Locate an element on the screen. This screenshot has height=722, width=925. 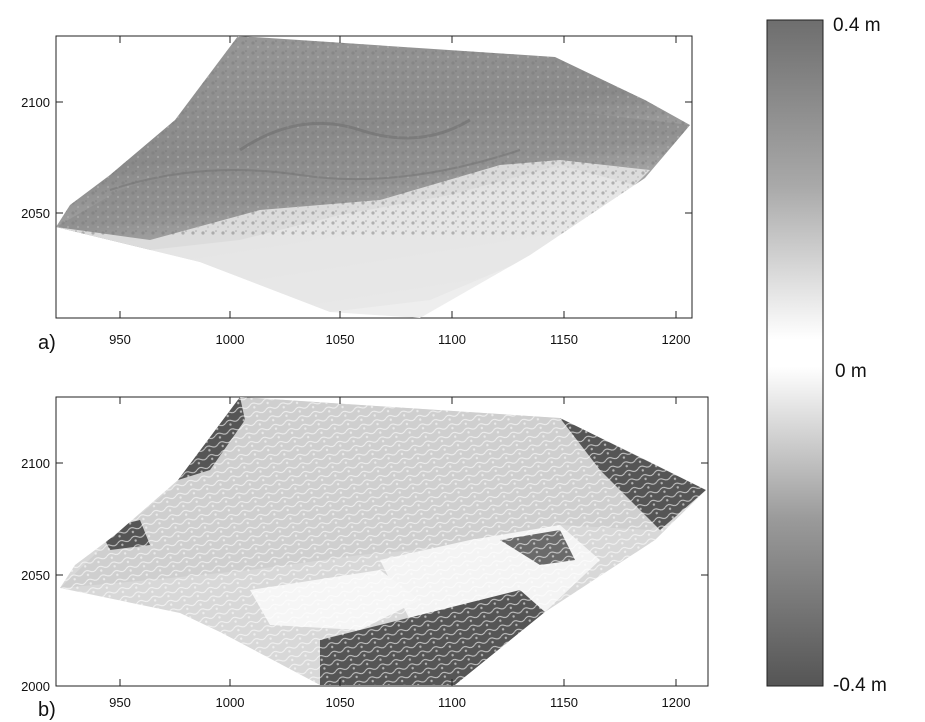
panel-b-x-tick-0: 950 is located at coordinates (120, 702).